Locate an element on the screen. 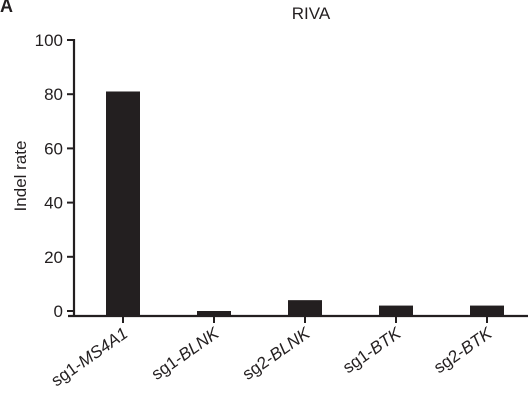 The height and width of the screenshot is (419, 529). x-category-label: sg1-BLNK is located at coordinates (185, 353).